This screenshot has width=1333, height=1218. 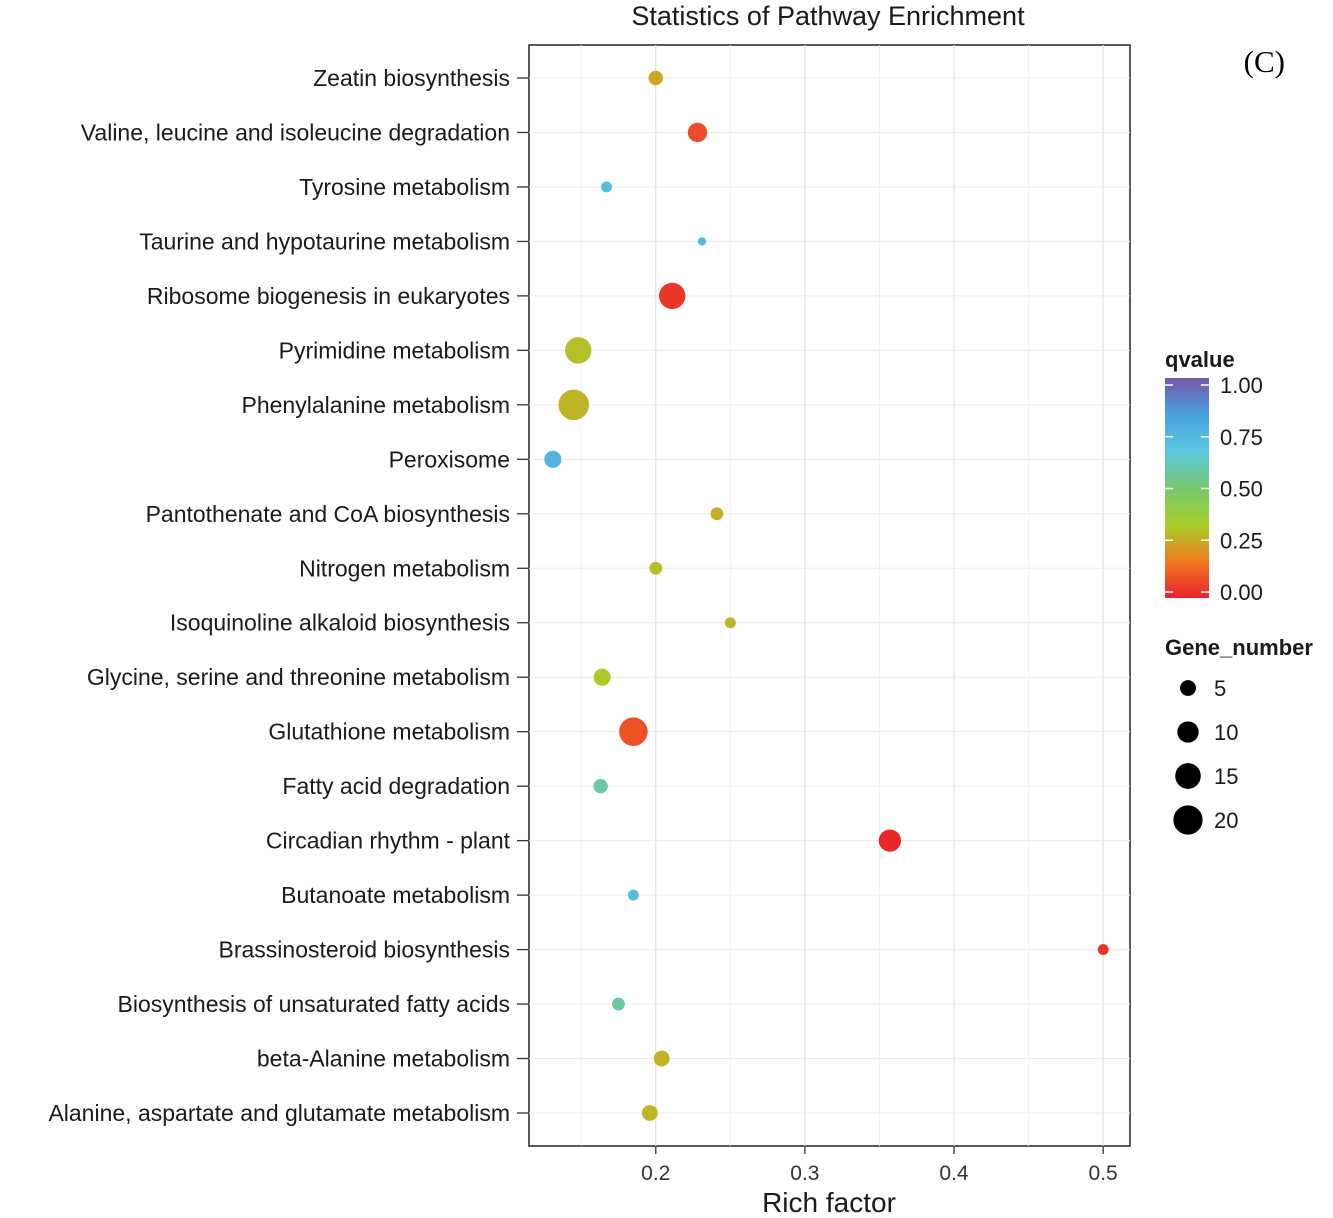 What do you see at coordinates (1226, 820) in the screenshot?
I see `size-legend-label: 20` at bounding box center [1226, 820].